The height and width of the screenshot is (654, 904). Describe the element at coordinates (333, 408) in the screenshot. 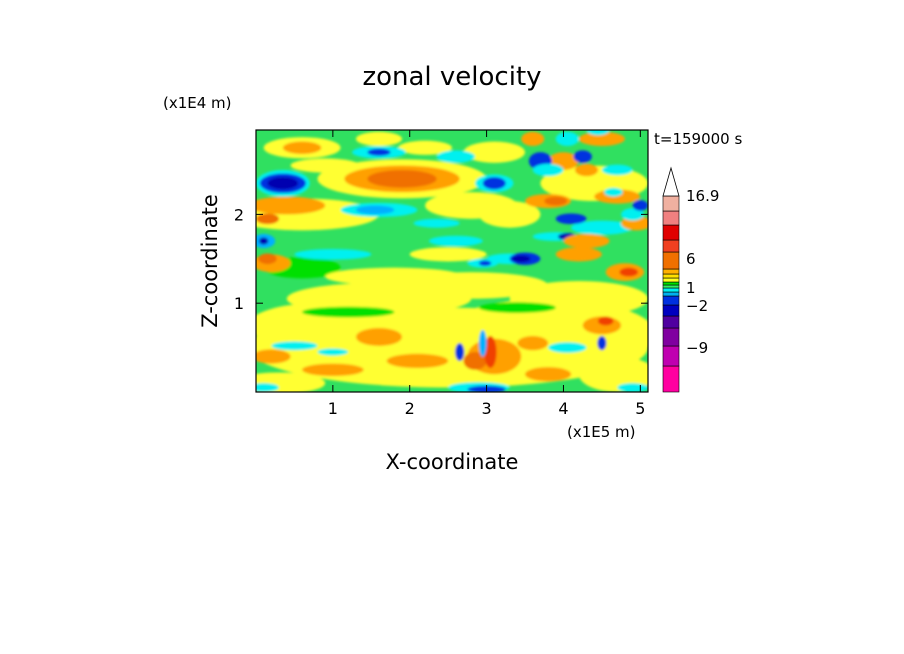

I see `x-tick-label: 1` at that location.